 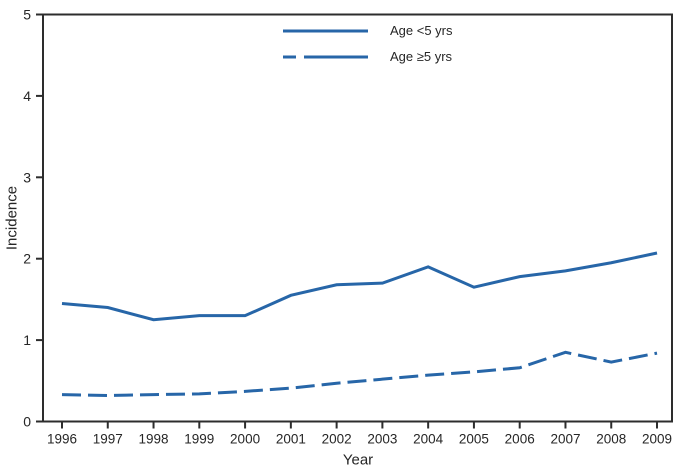 I want to click on x-tick-label: 1999, so click(x=199, y=439).